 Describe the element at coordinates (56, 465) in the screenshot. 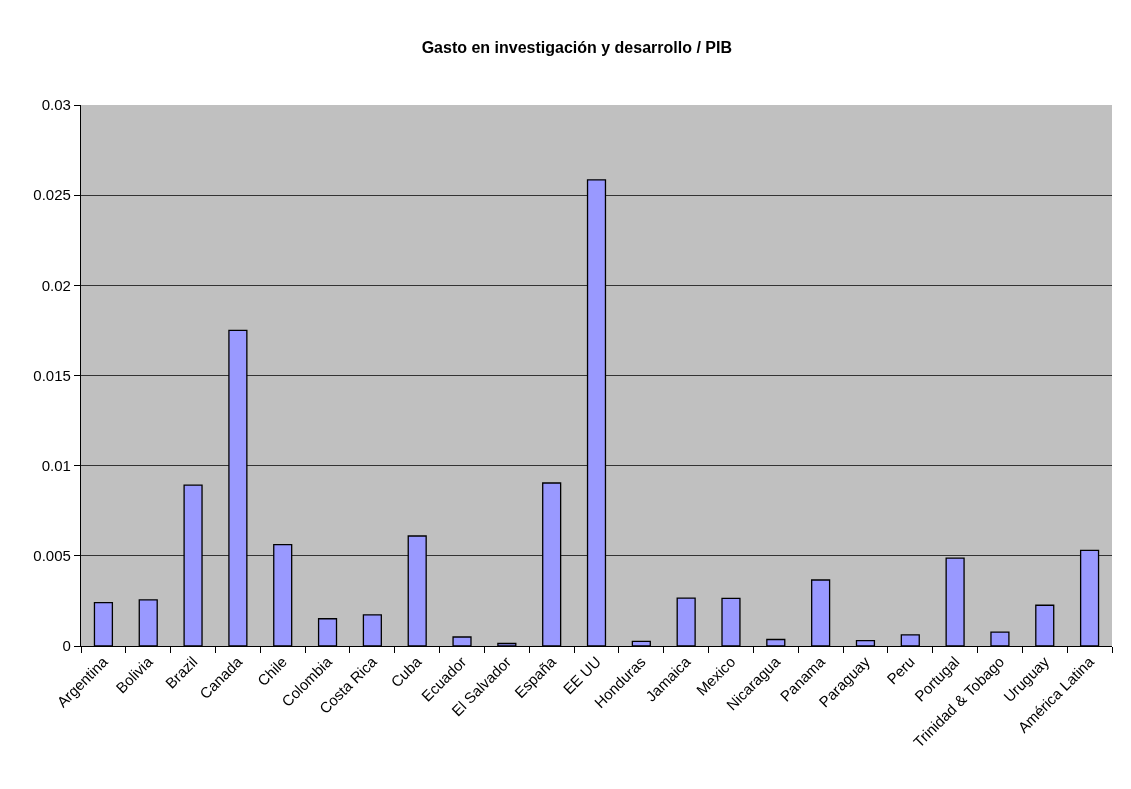

I see `y-tick-label: 0.01` at that location.